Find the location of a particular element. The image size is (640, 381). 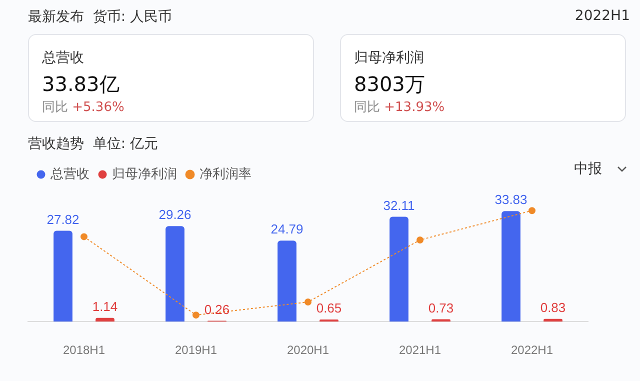

data-label: 0.65 is located at coordinates (329, 308).